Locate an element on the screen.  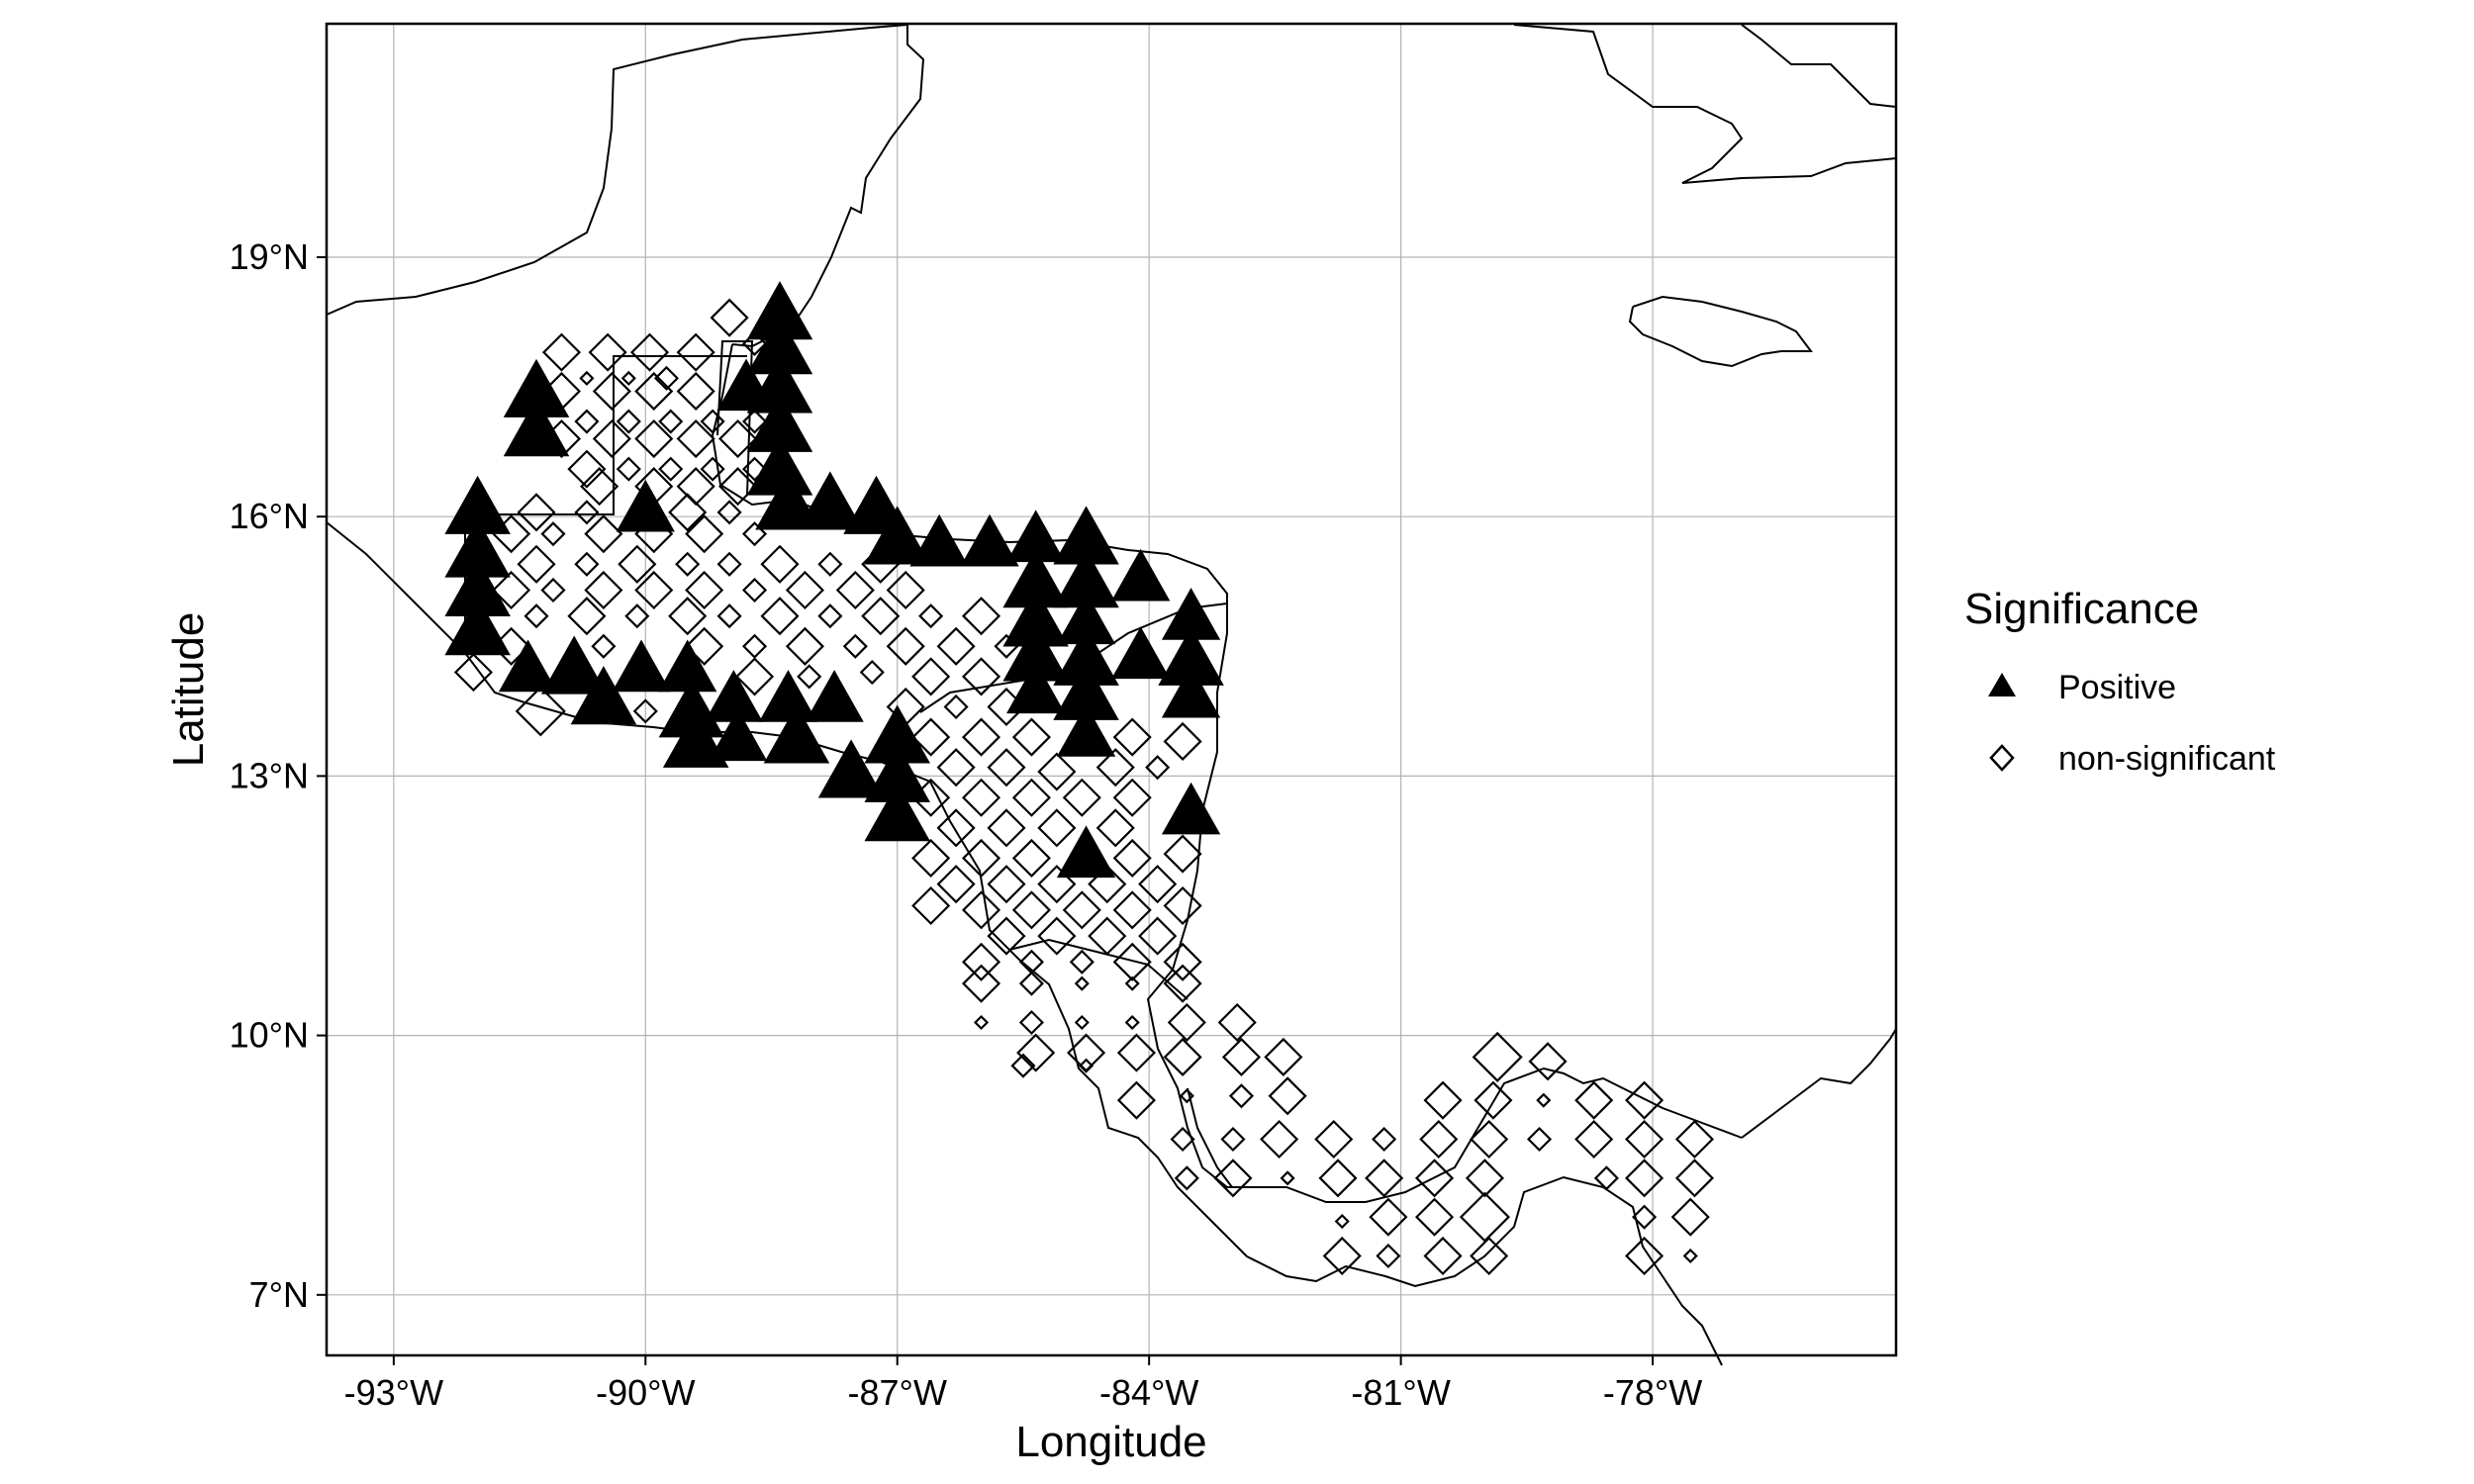
border-costarica-panama is located at coordinates (1210, 1137).